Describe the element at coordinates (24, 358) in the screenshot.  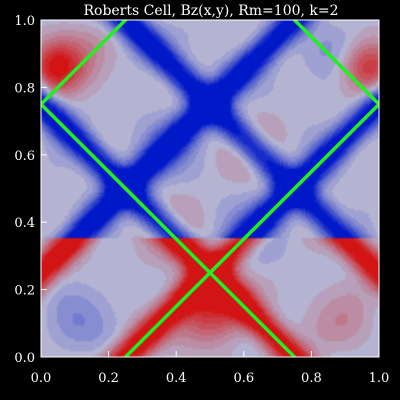
I see `y-tick-label: 0.0` at that location.